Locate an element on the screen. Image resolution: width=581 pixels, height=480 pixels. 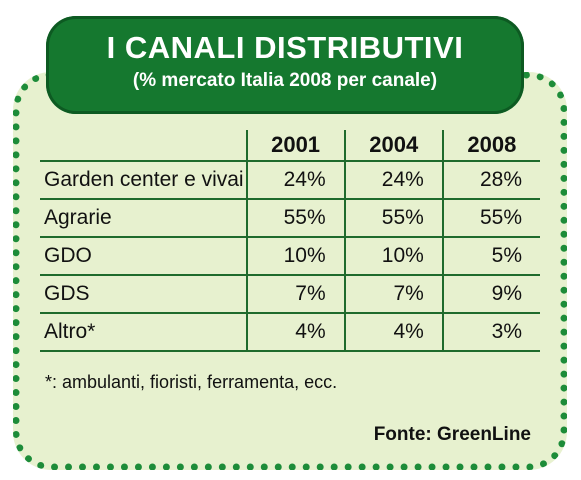
footnote: *: ambulanti, fioristi, ferramenta, ecc. is located at coordinates (191, 382).